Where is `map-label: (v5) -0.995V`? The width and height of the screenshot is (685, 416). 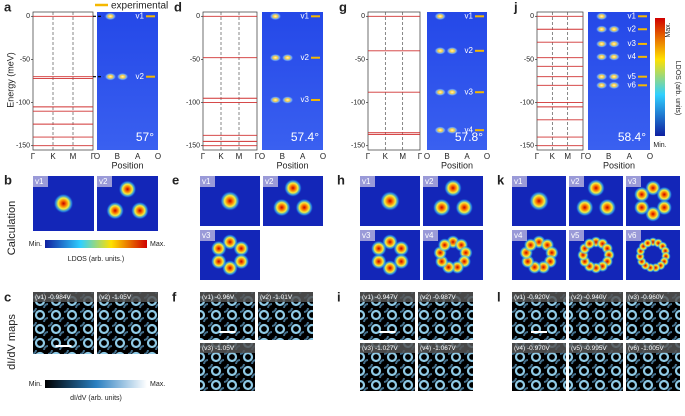 map-label: (v5) -0.995V is located at coordinates (589, 348).